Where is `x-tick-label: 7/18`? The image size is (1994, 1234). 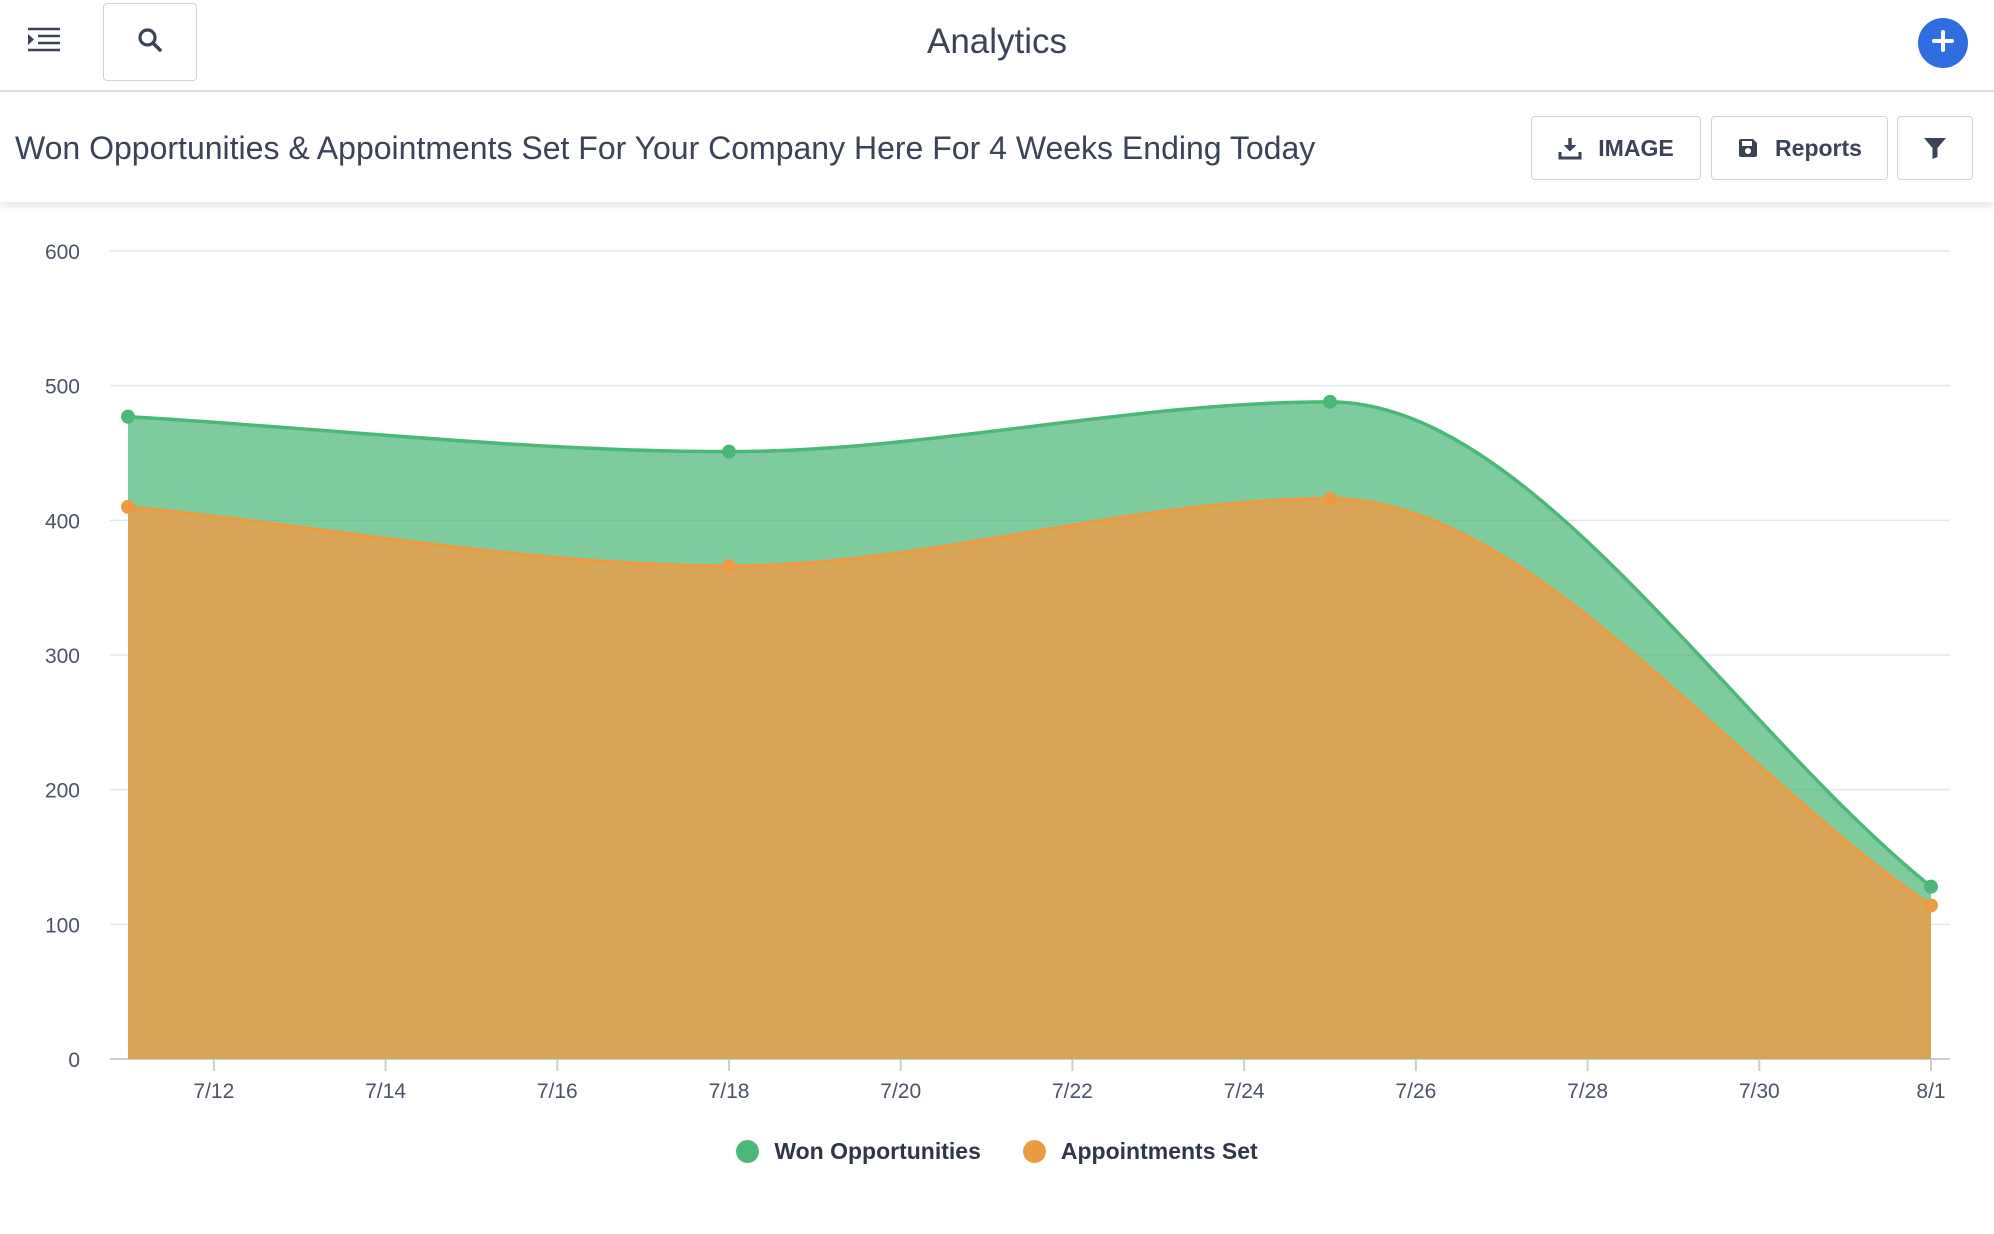
x-tick-label: 7/18 is located at coordinates (729, 1091).